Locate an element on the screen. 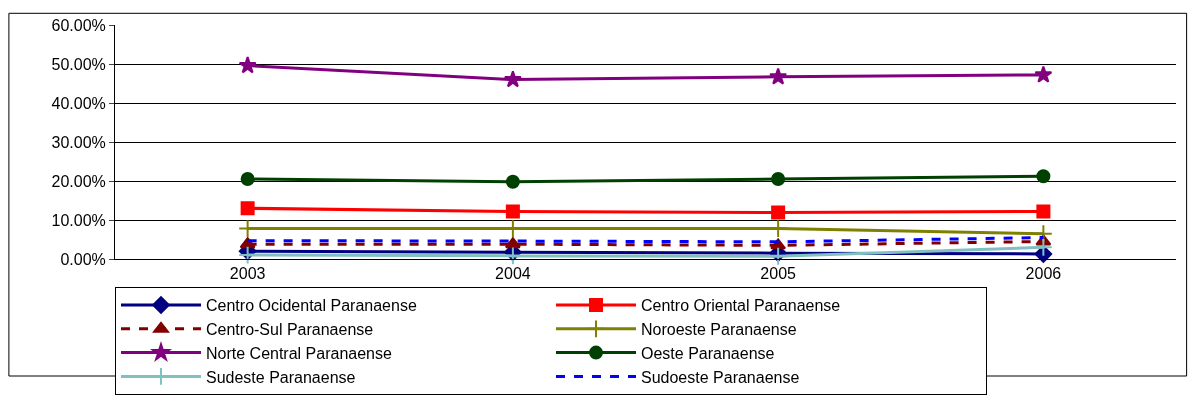 The width and height of the screenshot is (1194, 407). legend-label: Sudeste Paranaense is located at coordinates (281, 377).